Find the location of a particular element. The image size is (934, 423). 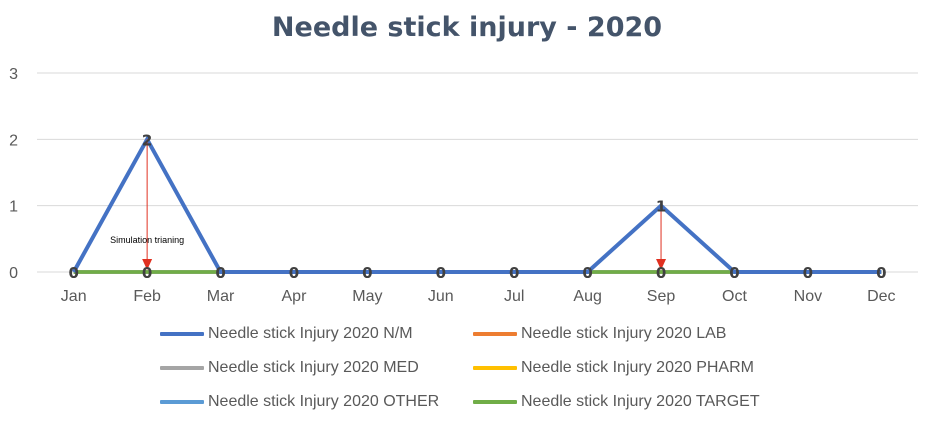

data-label: 2 is located at coordinates (147, 140).